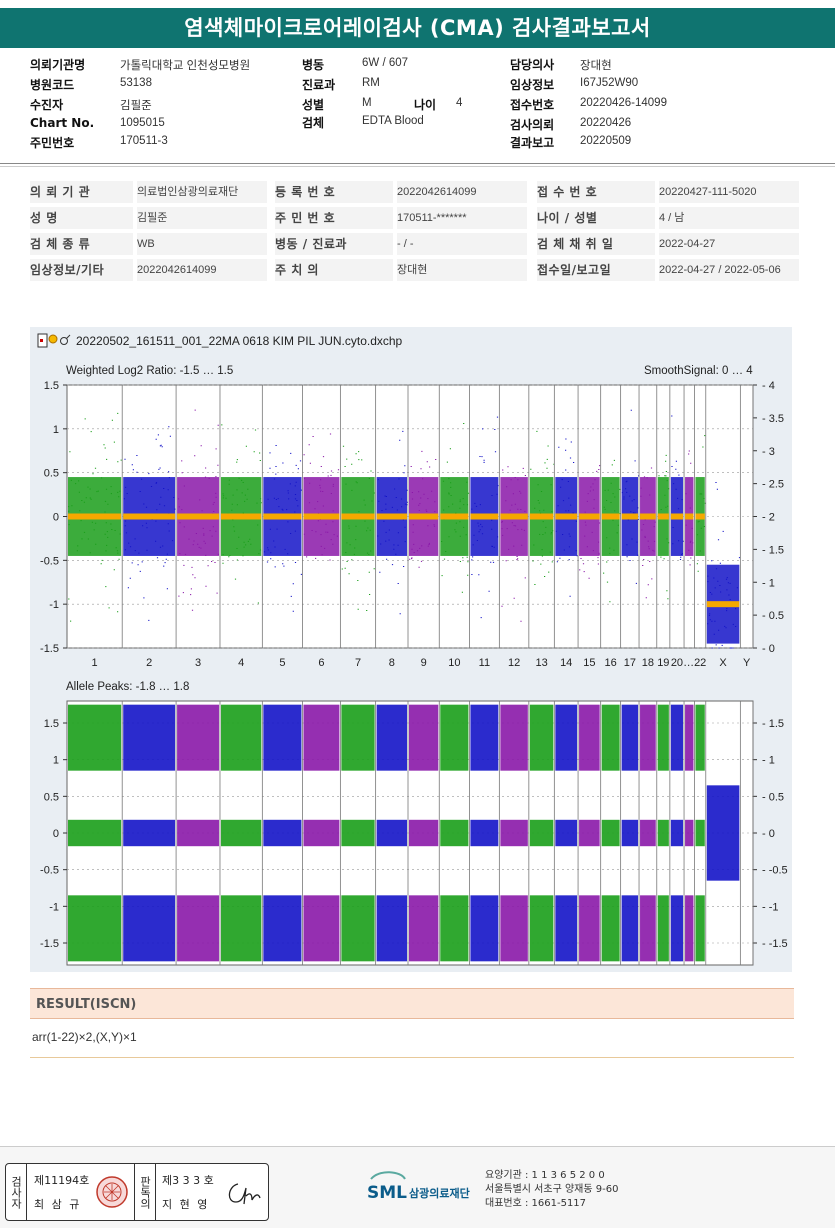  What do you see at coordinates (566, 663) in the screenshot?
I see `x-tick-label: 14` at bounding box center [566, 663].